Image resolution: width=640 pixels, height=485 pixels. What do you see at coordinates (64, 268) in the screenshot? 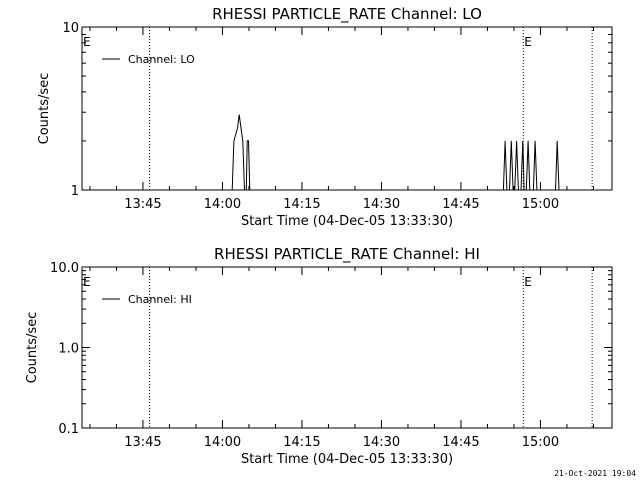
I see `y-tick-label: 10.0` at bounding box center [64, 268].